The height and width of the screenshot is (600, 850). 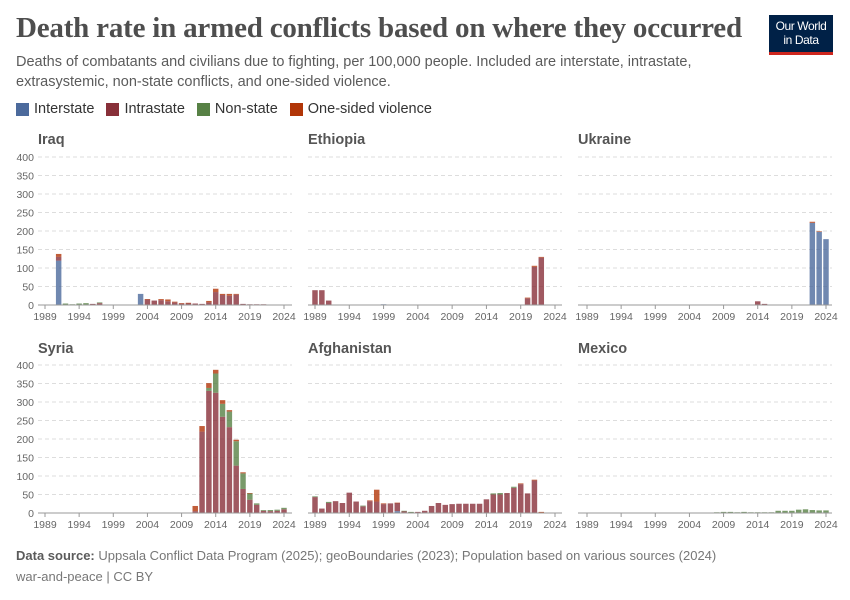 What do you see at coordinates (93, 304) in the screenshot?
I see `bar-intrastate-1996` at bounding box center [93, 304].